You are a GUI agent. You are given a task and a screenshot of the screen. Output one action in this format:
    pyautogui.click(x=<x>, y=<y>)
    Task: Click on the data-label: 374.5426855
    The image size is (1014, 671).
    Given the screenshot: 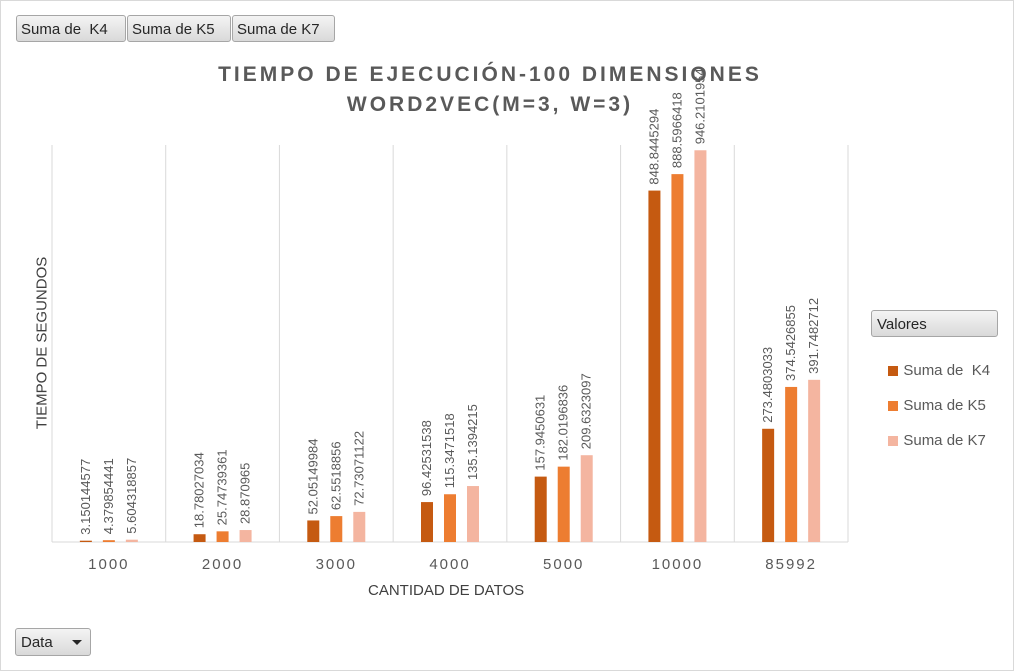 What is the action you would take?
    pyautogui.click(x=790, y=343)
    